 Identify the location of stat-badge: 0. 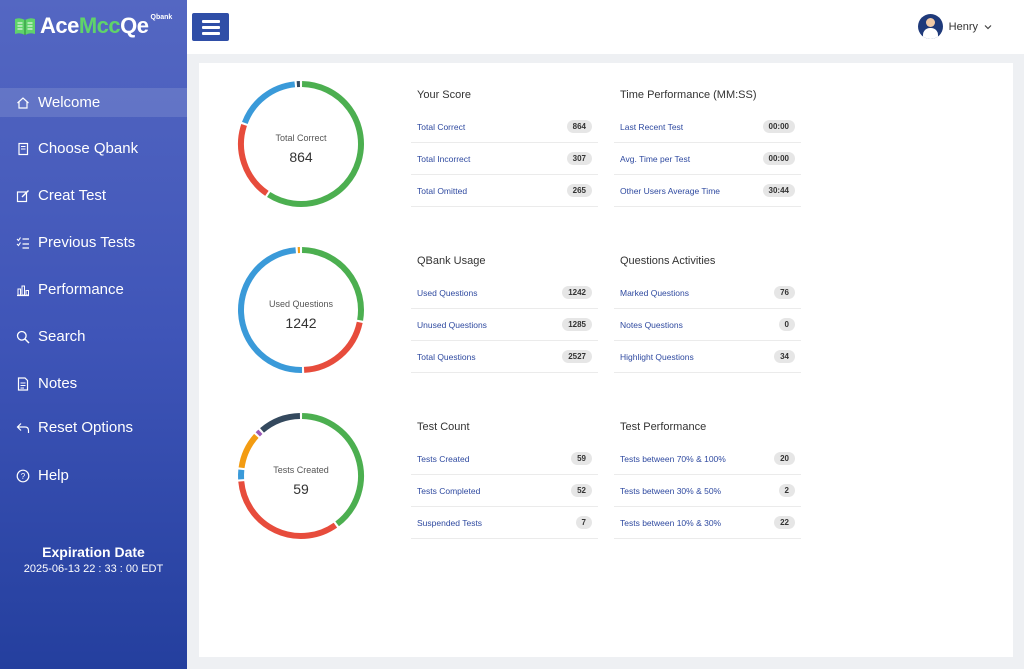
(786, 324).